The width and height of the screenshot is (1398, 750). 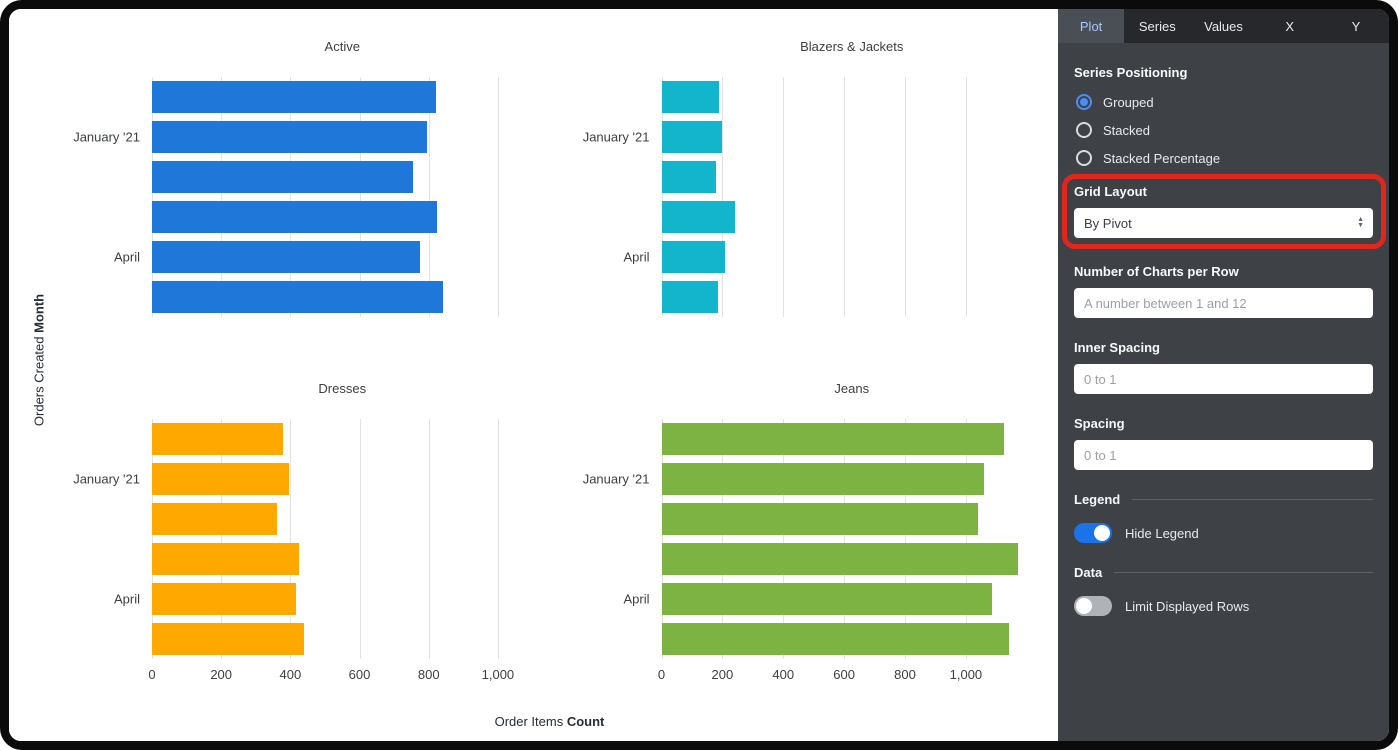 I want to click on y-axis-title-view: Orders Created, so click(x=39, y=380).